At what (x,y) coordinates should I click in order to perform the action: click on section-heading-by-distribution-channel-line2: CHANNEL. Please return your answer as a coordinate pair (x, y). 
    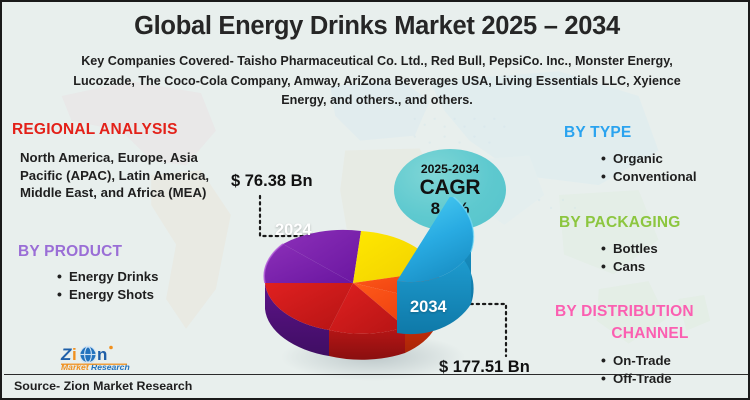
    Looking at the image, I should click on (650, 333).